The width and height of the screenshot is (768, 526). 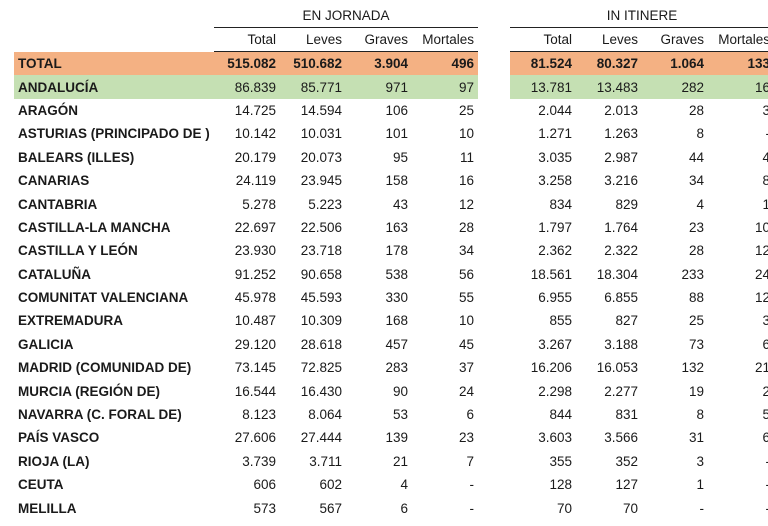 I want to click on jornada-total-cell: 45.978, so click(x=255, y=298).